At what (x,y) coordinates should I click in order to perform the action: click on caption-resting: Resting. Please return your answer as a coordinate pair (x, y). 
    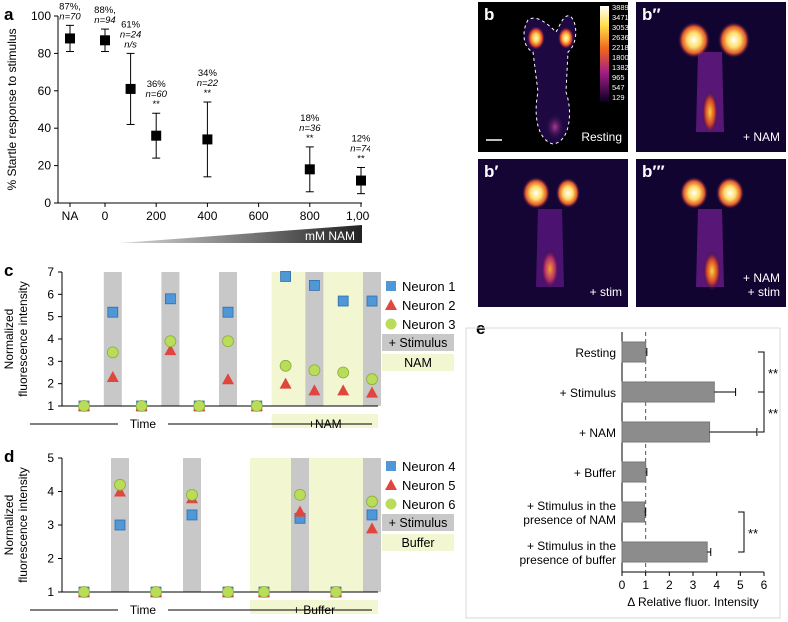
    Looking at the image, I should click on (601, 137).